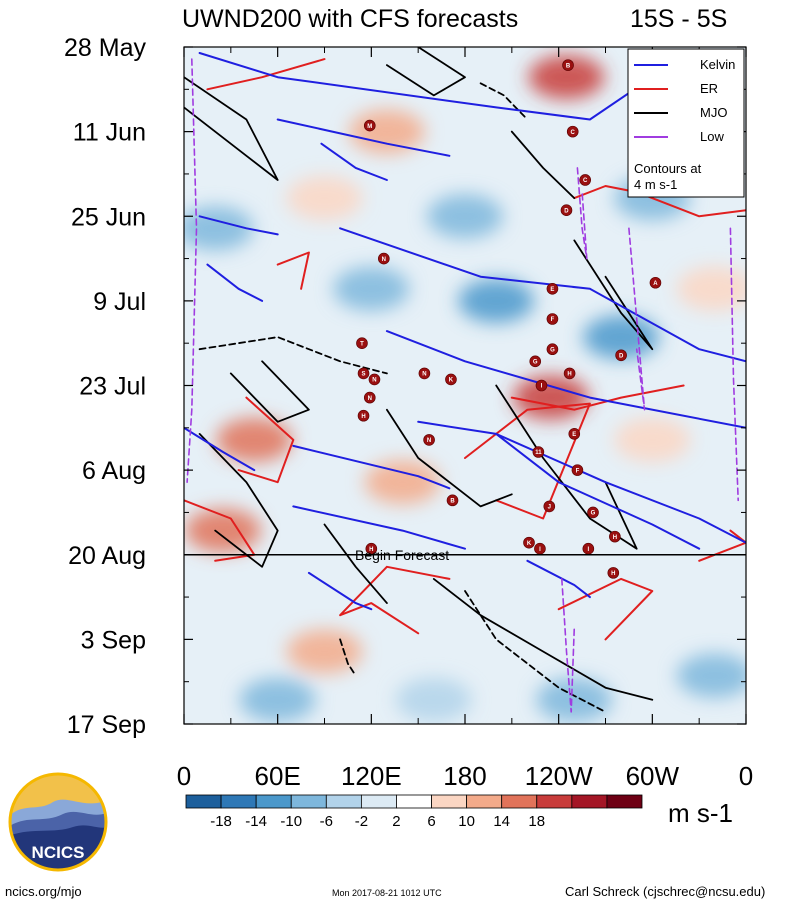 This screenshot has height=907, width=809. I want to click on x-tick-label: 60E, so click(278, 776).